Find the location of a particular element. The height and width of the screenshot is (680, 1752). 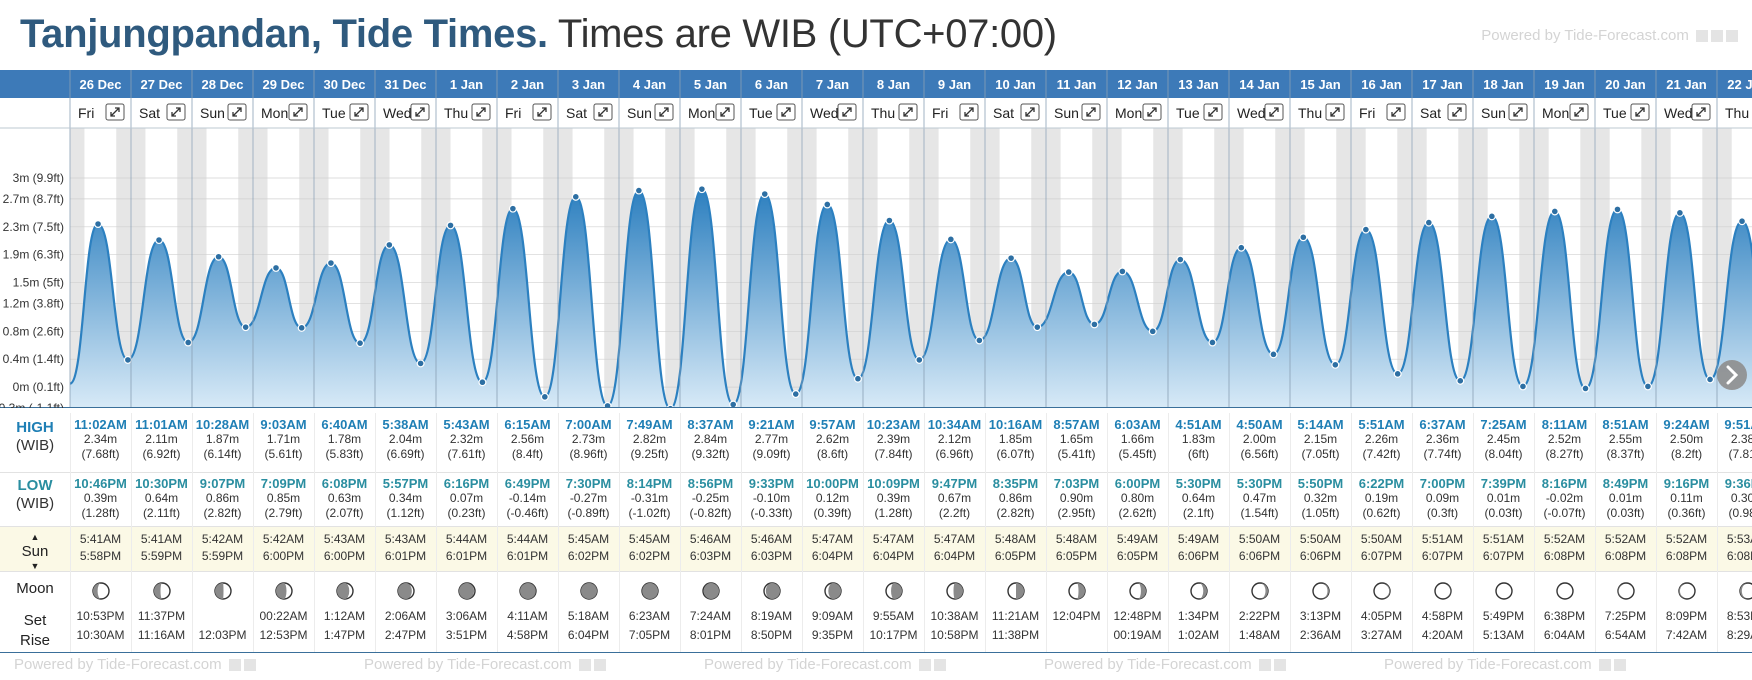

high-tide-time: 10:23AM is located at coordinates (893, 424).